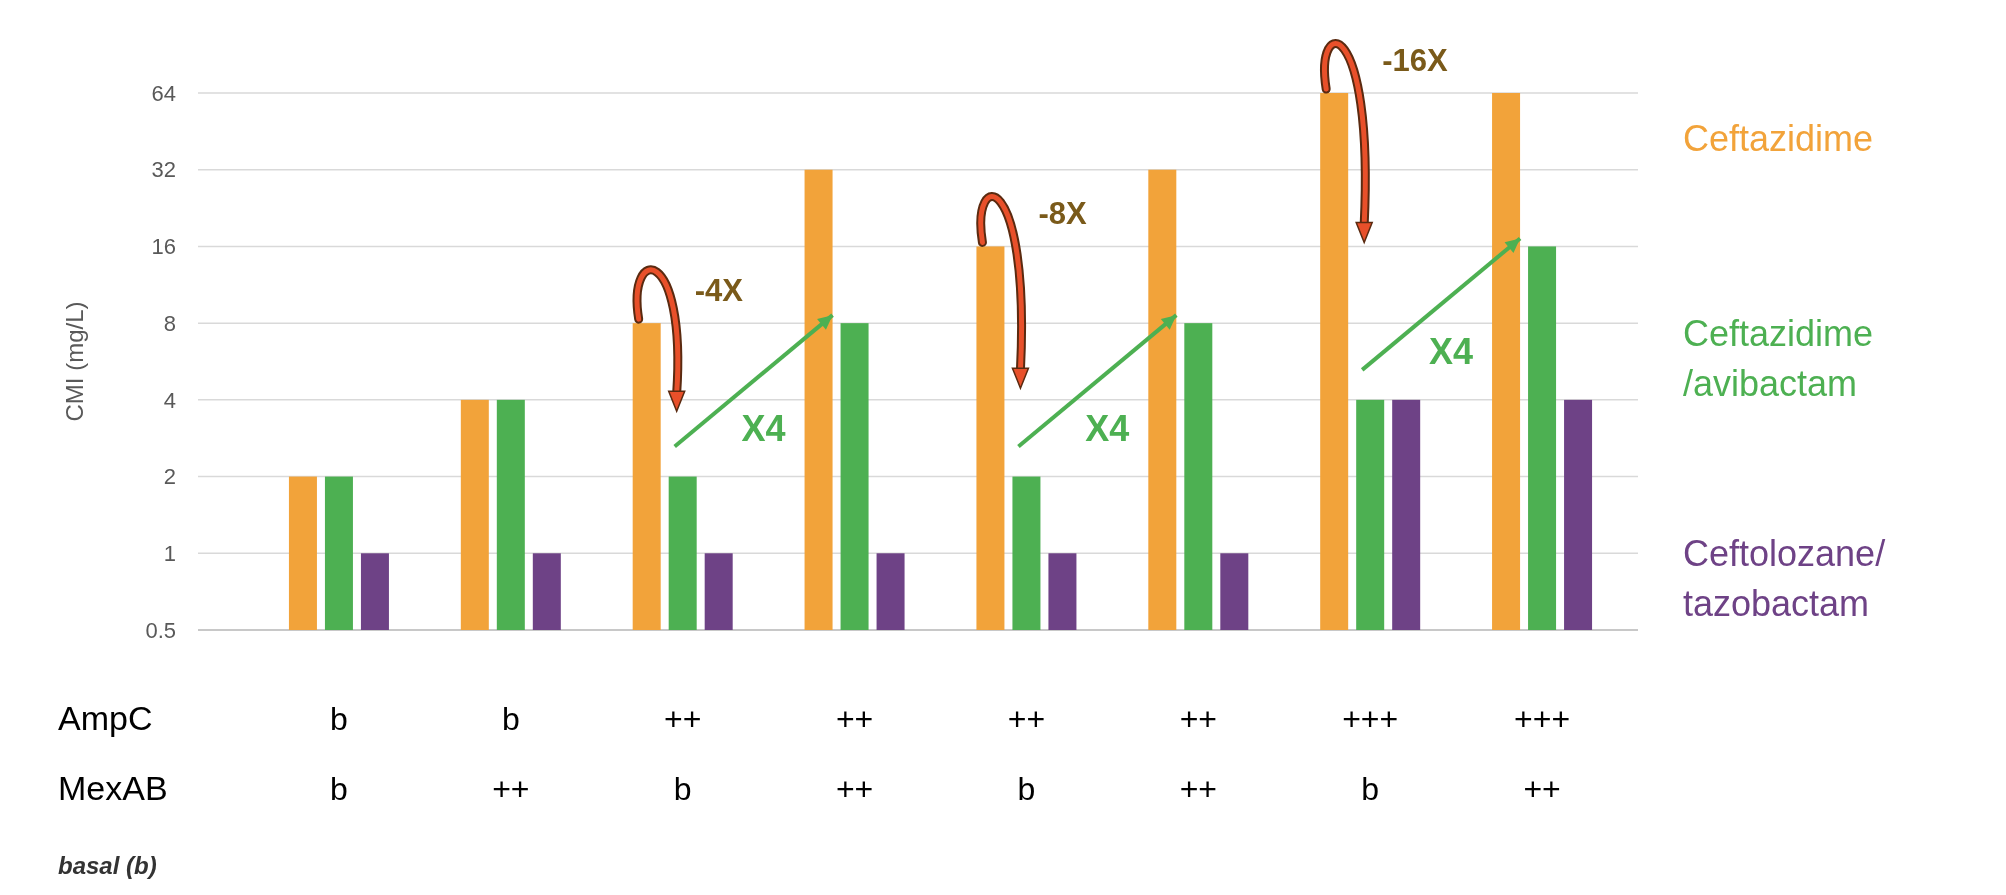  I want to click on y-tick-label: 64, so click(163, 93).